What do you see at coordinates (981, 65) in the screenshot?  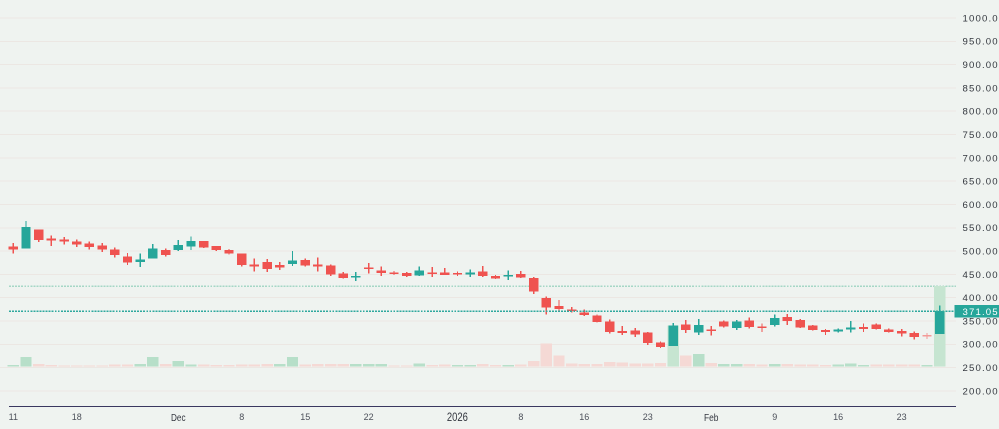 I see `svg-text: 900.00` at bounding box center [981, 65].